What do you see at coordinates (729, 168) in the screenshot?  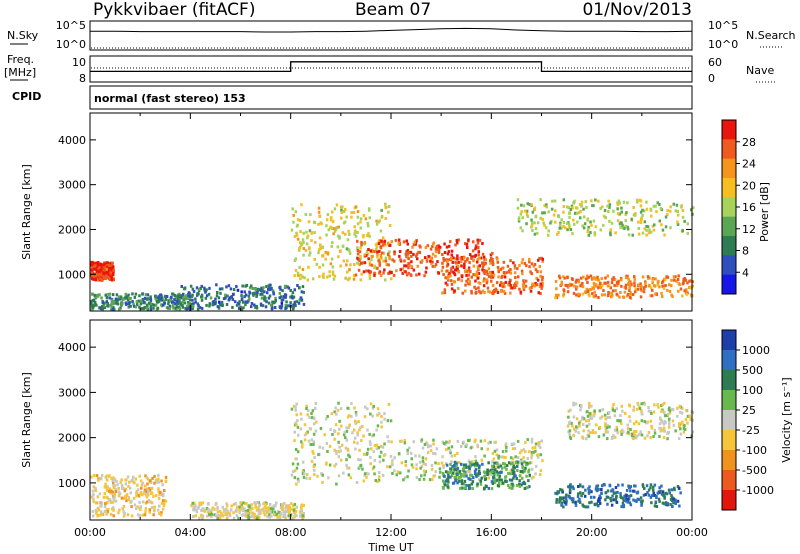 I see `colorbar-segment` at bounding box center [729, 168].